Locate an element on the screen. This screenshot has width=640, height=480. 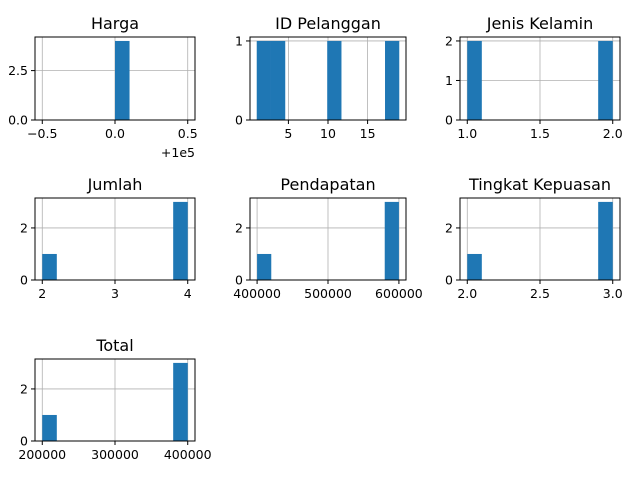
x-tick-label: 0.5 is located at coordinates (188, 133).